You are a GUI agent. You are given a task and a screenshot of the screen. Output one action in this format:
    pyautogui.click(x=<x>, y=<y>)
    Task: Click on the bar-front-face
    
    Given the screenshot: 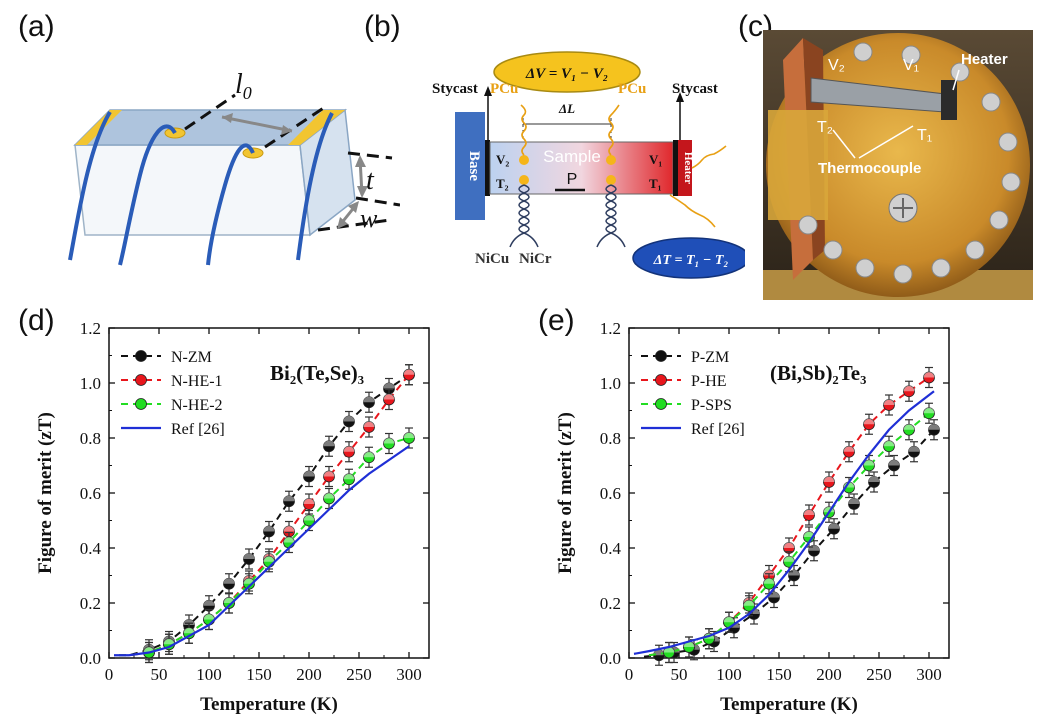 What is the action you would take?
    pyautogui.click(x=192, y=190)
    